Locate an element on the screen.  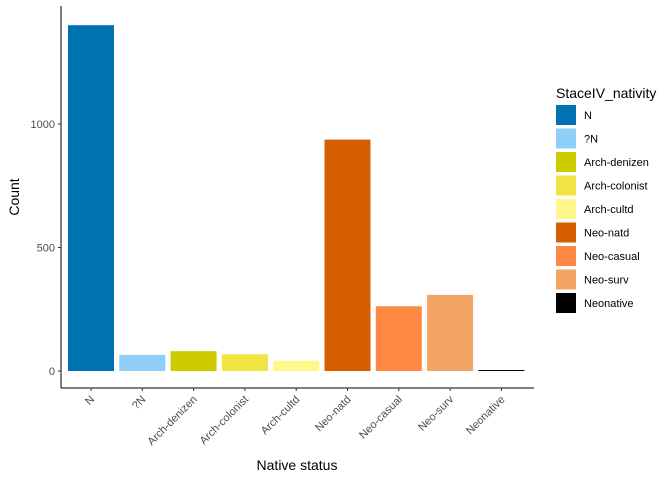
legend-label: Neo-natd is located at coordinates (606, 234).